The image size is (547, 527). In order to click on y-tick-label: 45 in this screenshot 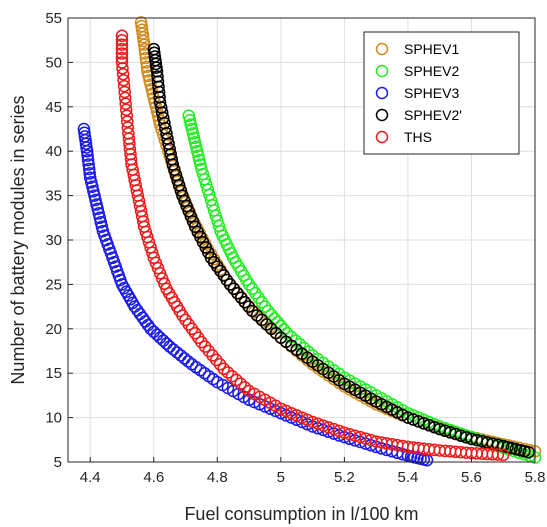, I will do `click(53, 107)`.